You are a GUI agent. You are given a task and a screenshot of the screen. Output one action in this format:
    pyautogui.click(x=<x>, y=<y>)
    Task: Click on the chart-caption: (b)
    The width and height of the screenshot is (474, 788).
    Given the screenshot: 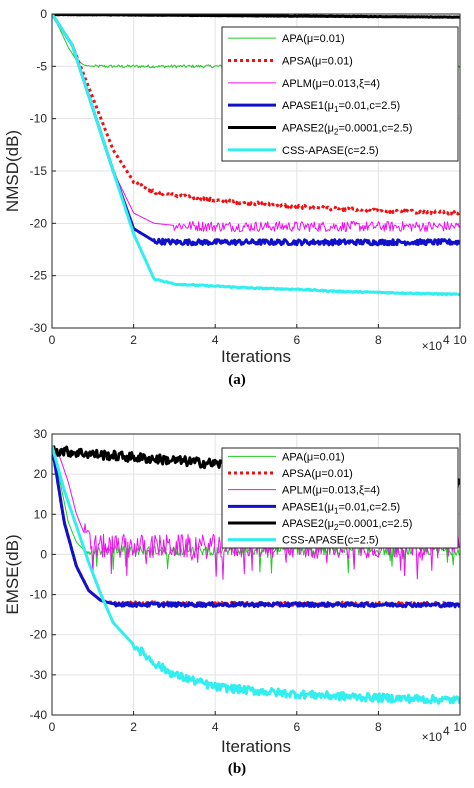 What is the action you would take?
    pyautogui.click(x=237, y=769)
    